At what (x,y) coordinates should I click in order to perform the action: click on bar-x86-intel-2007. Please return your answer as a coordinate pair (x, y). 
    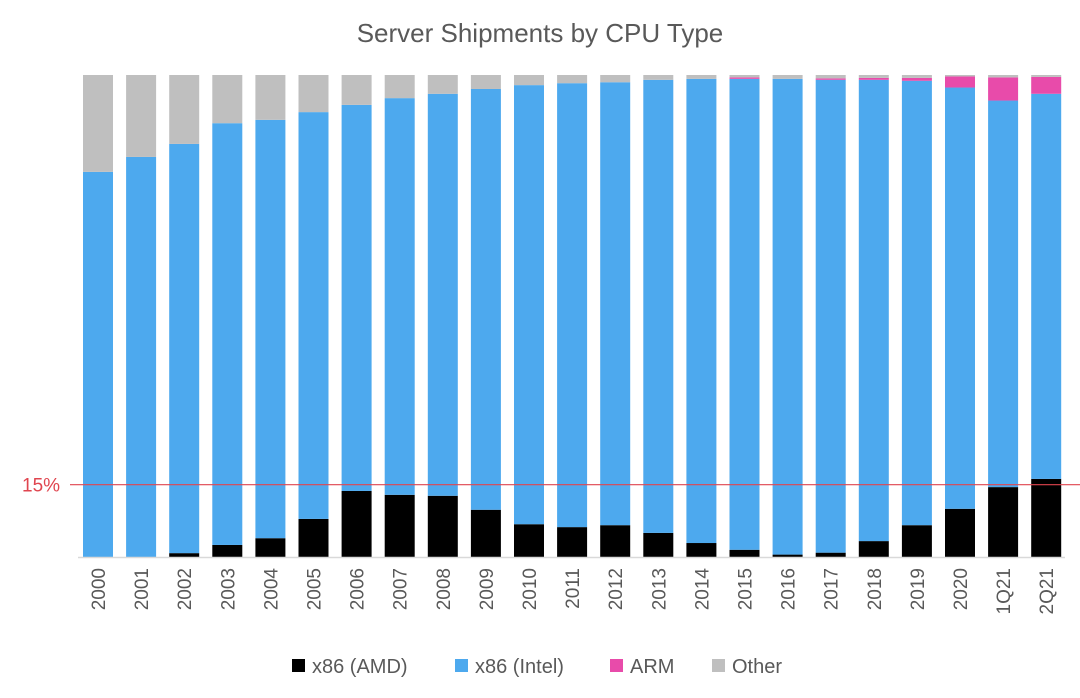
    Looking at the image, I should click on (399, 296).